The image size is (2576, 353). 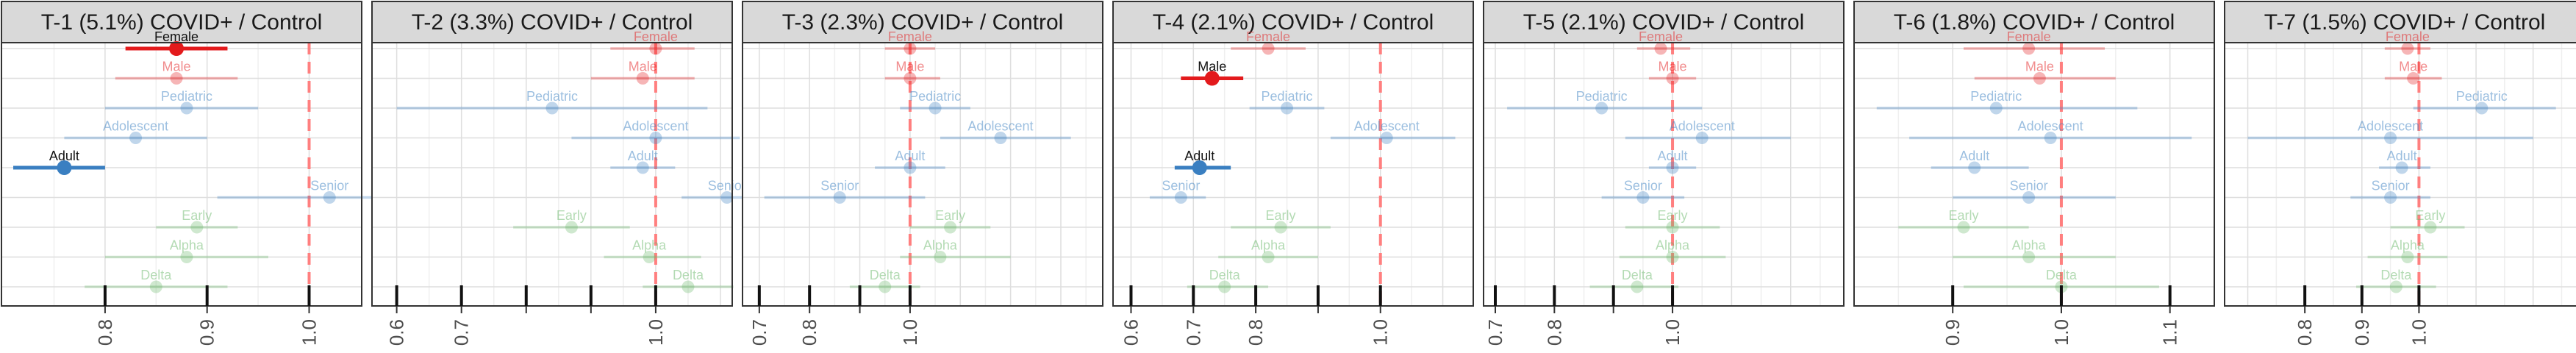 I want to click on x-axis-tick-label: 0.6, so click(x=397, y=333).